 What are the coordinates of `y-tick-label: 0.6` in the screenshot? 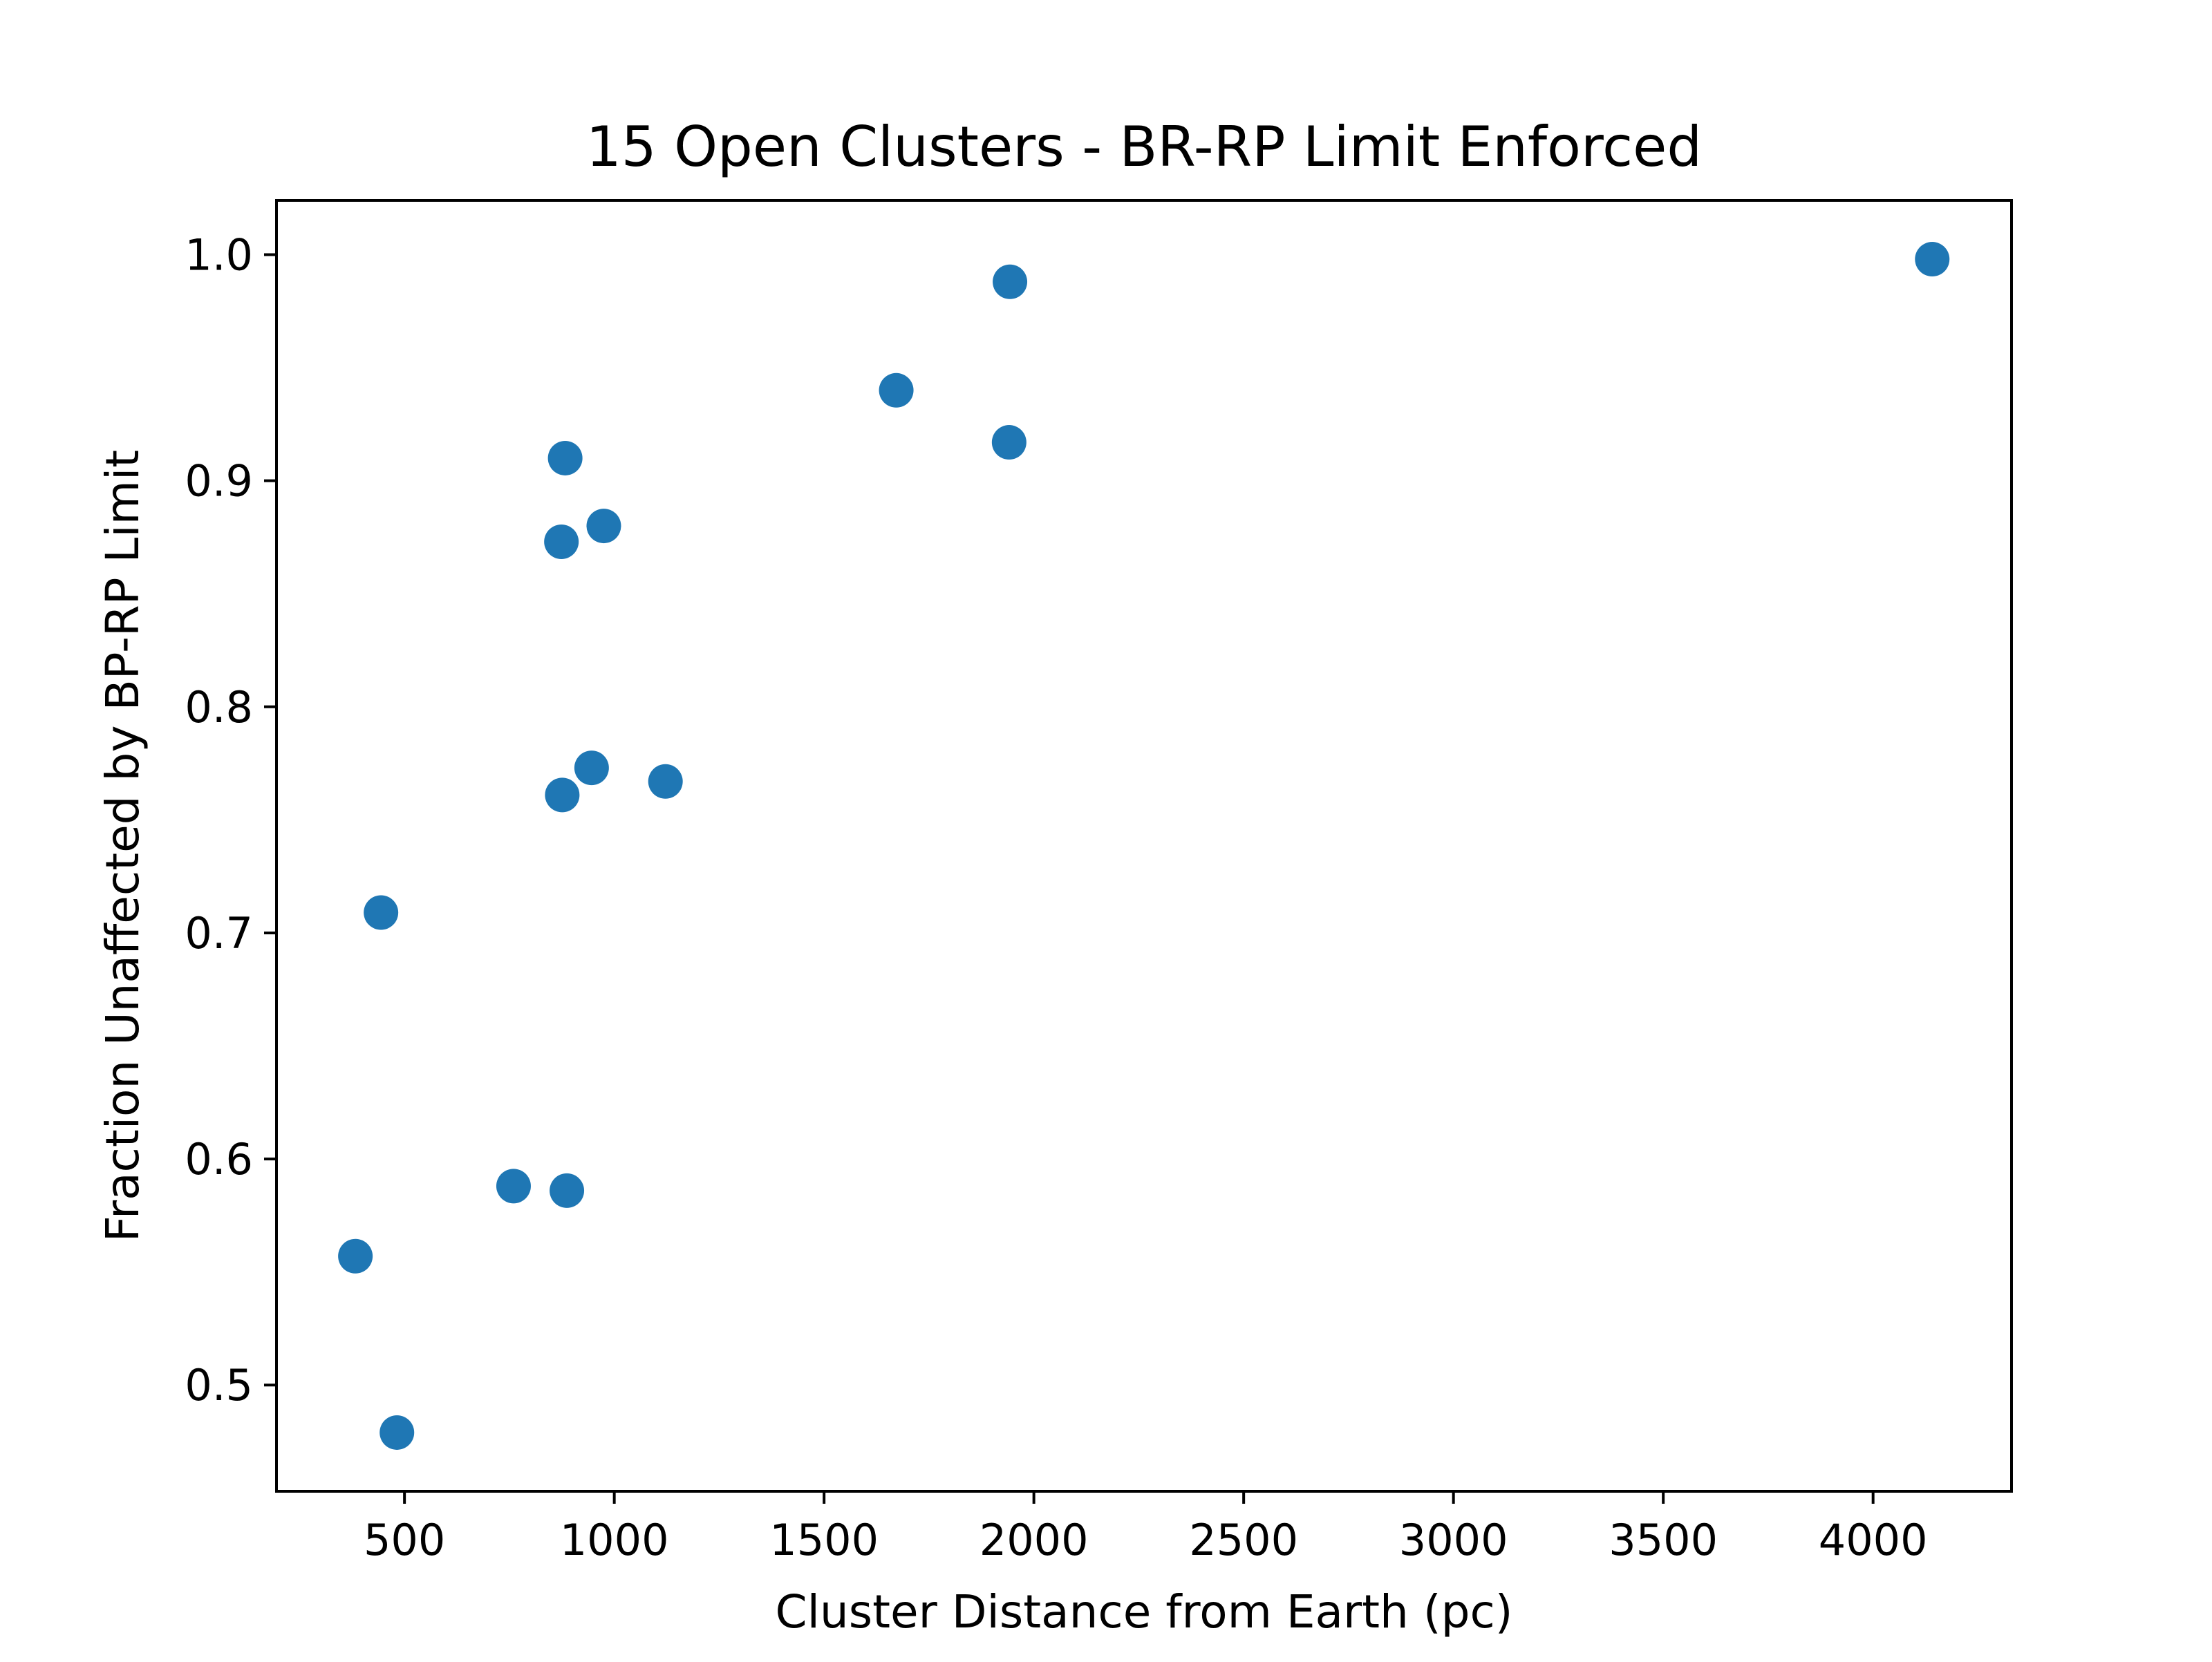 It's located at (219, 1159).